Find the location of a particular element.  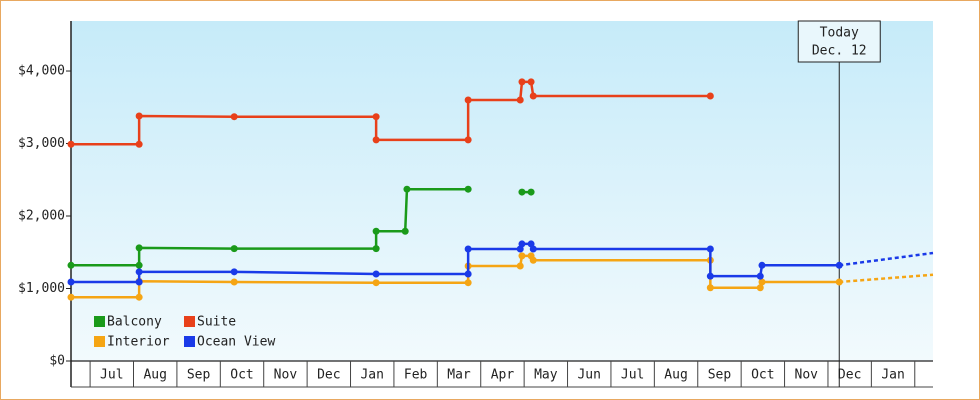

today-label: Today is located at coordinates (839, 33).